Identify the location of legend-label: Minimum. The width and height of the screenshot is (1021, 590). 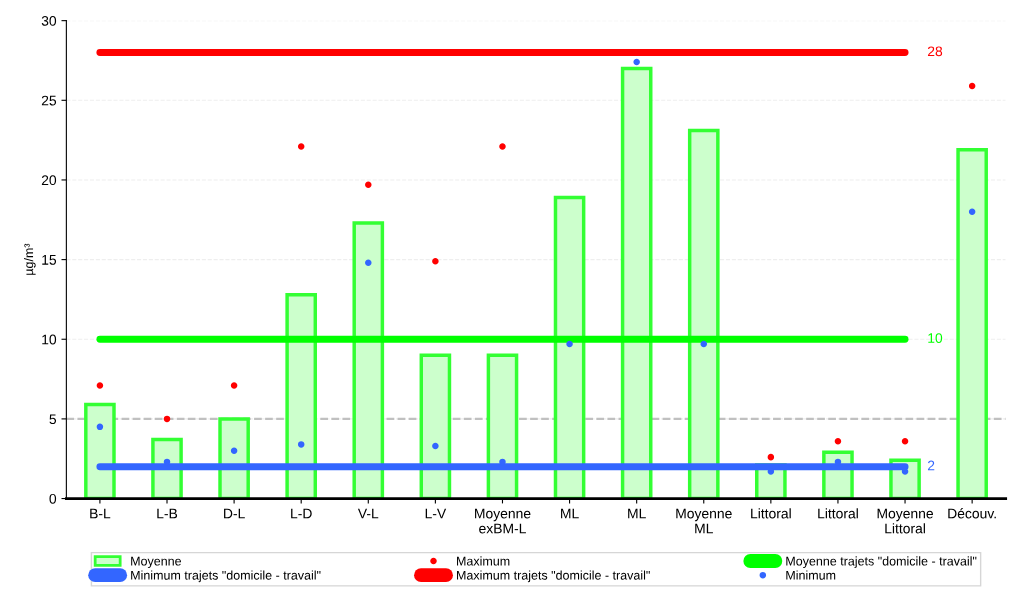
(811, 575).